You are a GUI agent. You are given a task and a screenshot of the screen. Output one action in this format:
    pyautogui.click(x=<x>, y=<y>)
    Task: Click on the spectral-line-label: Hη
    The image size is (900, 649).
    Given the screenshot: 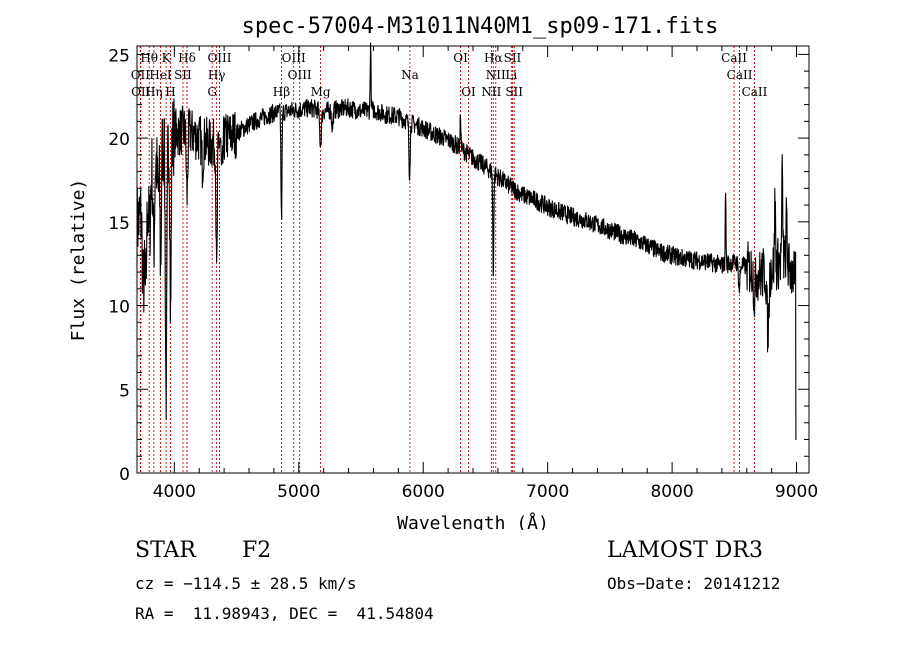 What is the action you would take?
    pyautogui.click(x=154, y=92)
    